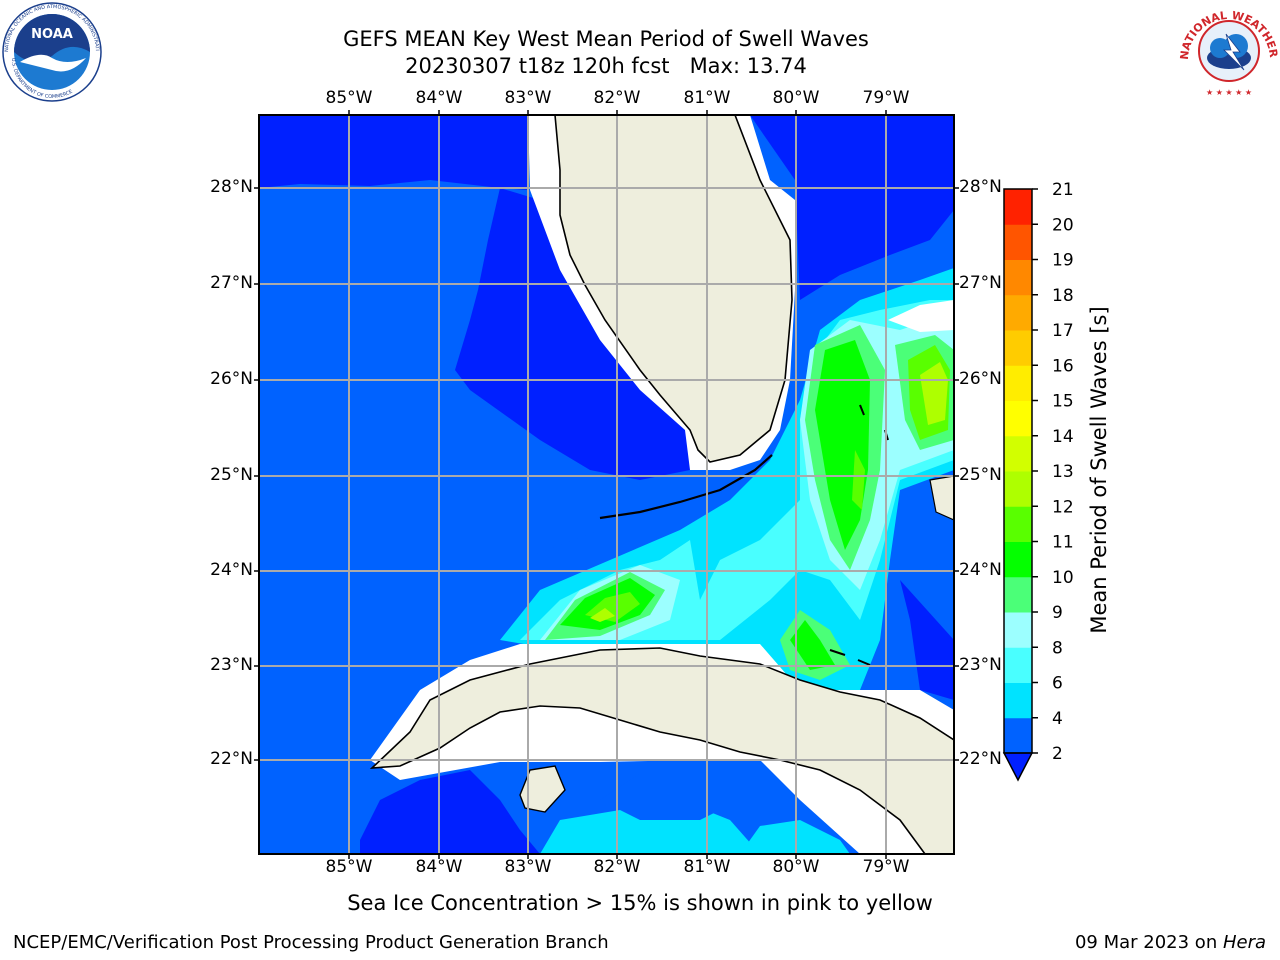  I want to click on contour-under-shelf, so click(572, 334).